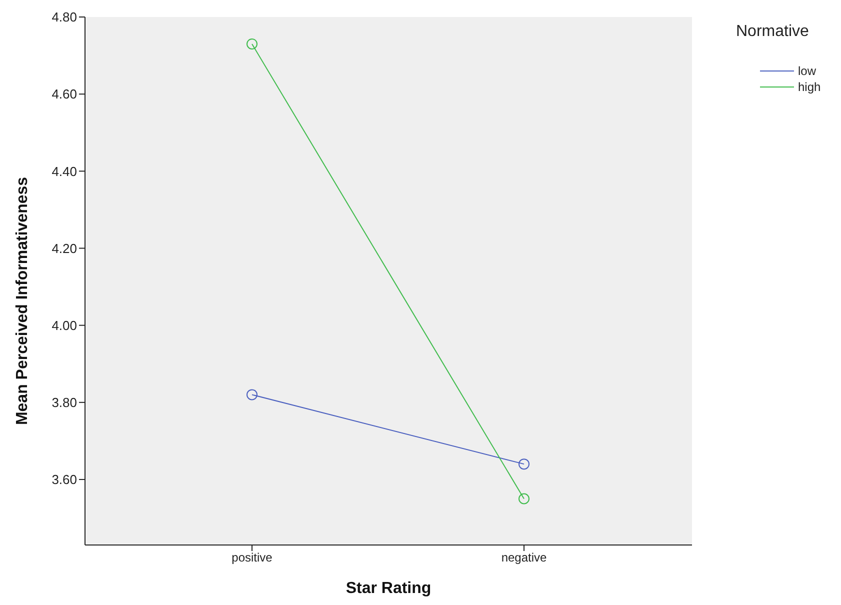 This screenshot has width=841, height=605. What do you see at coordinates (809, 87) in the screenshot?
I see `legend-label: high` at bounding box center [809, 87].